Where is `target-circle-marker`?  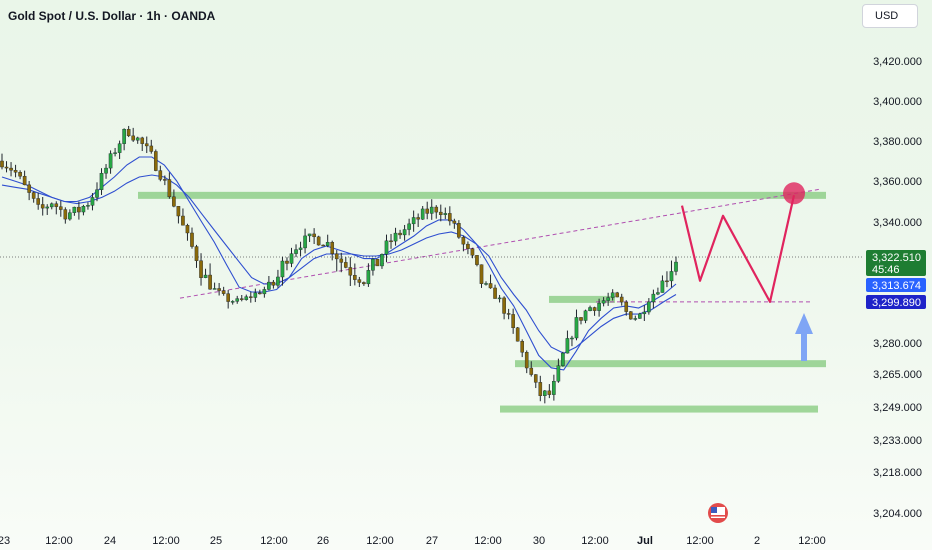 target-circle-marker is located at coordinates (794, 193).